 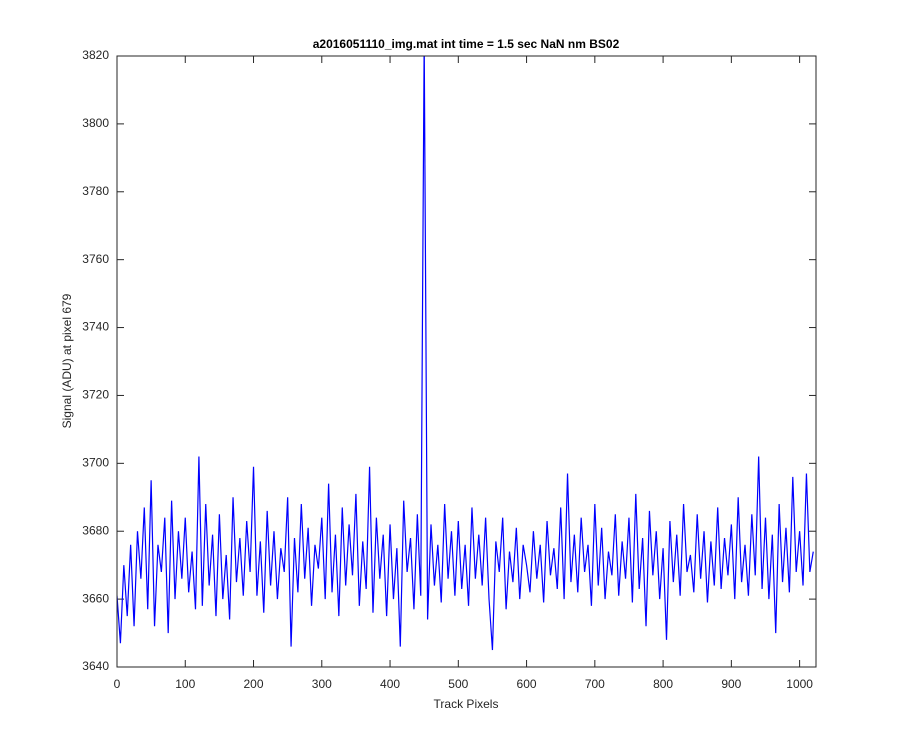 I want to click on x-tick-label: 100, so click(x=185, y=684).